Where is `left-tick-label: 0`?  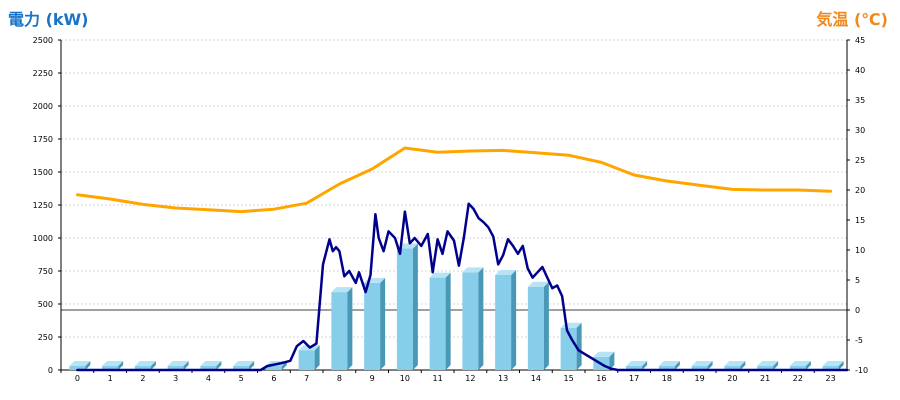
left-tick-label: 0 is located at coordinates (50, 370).